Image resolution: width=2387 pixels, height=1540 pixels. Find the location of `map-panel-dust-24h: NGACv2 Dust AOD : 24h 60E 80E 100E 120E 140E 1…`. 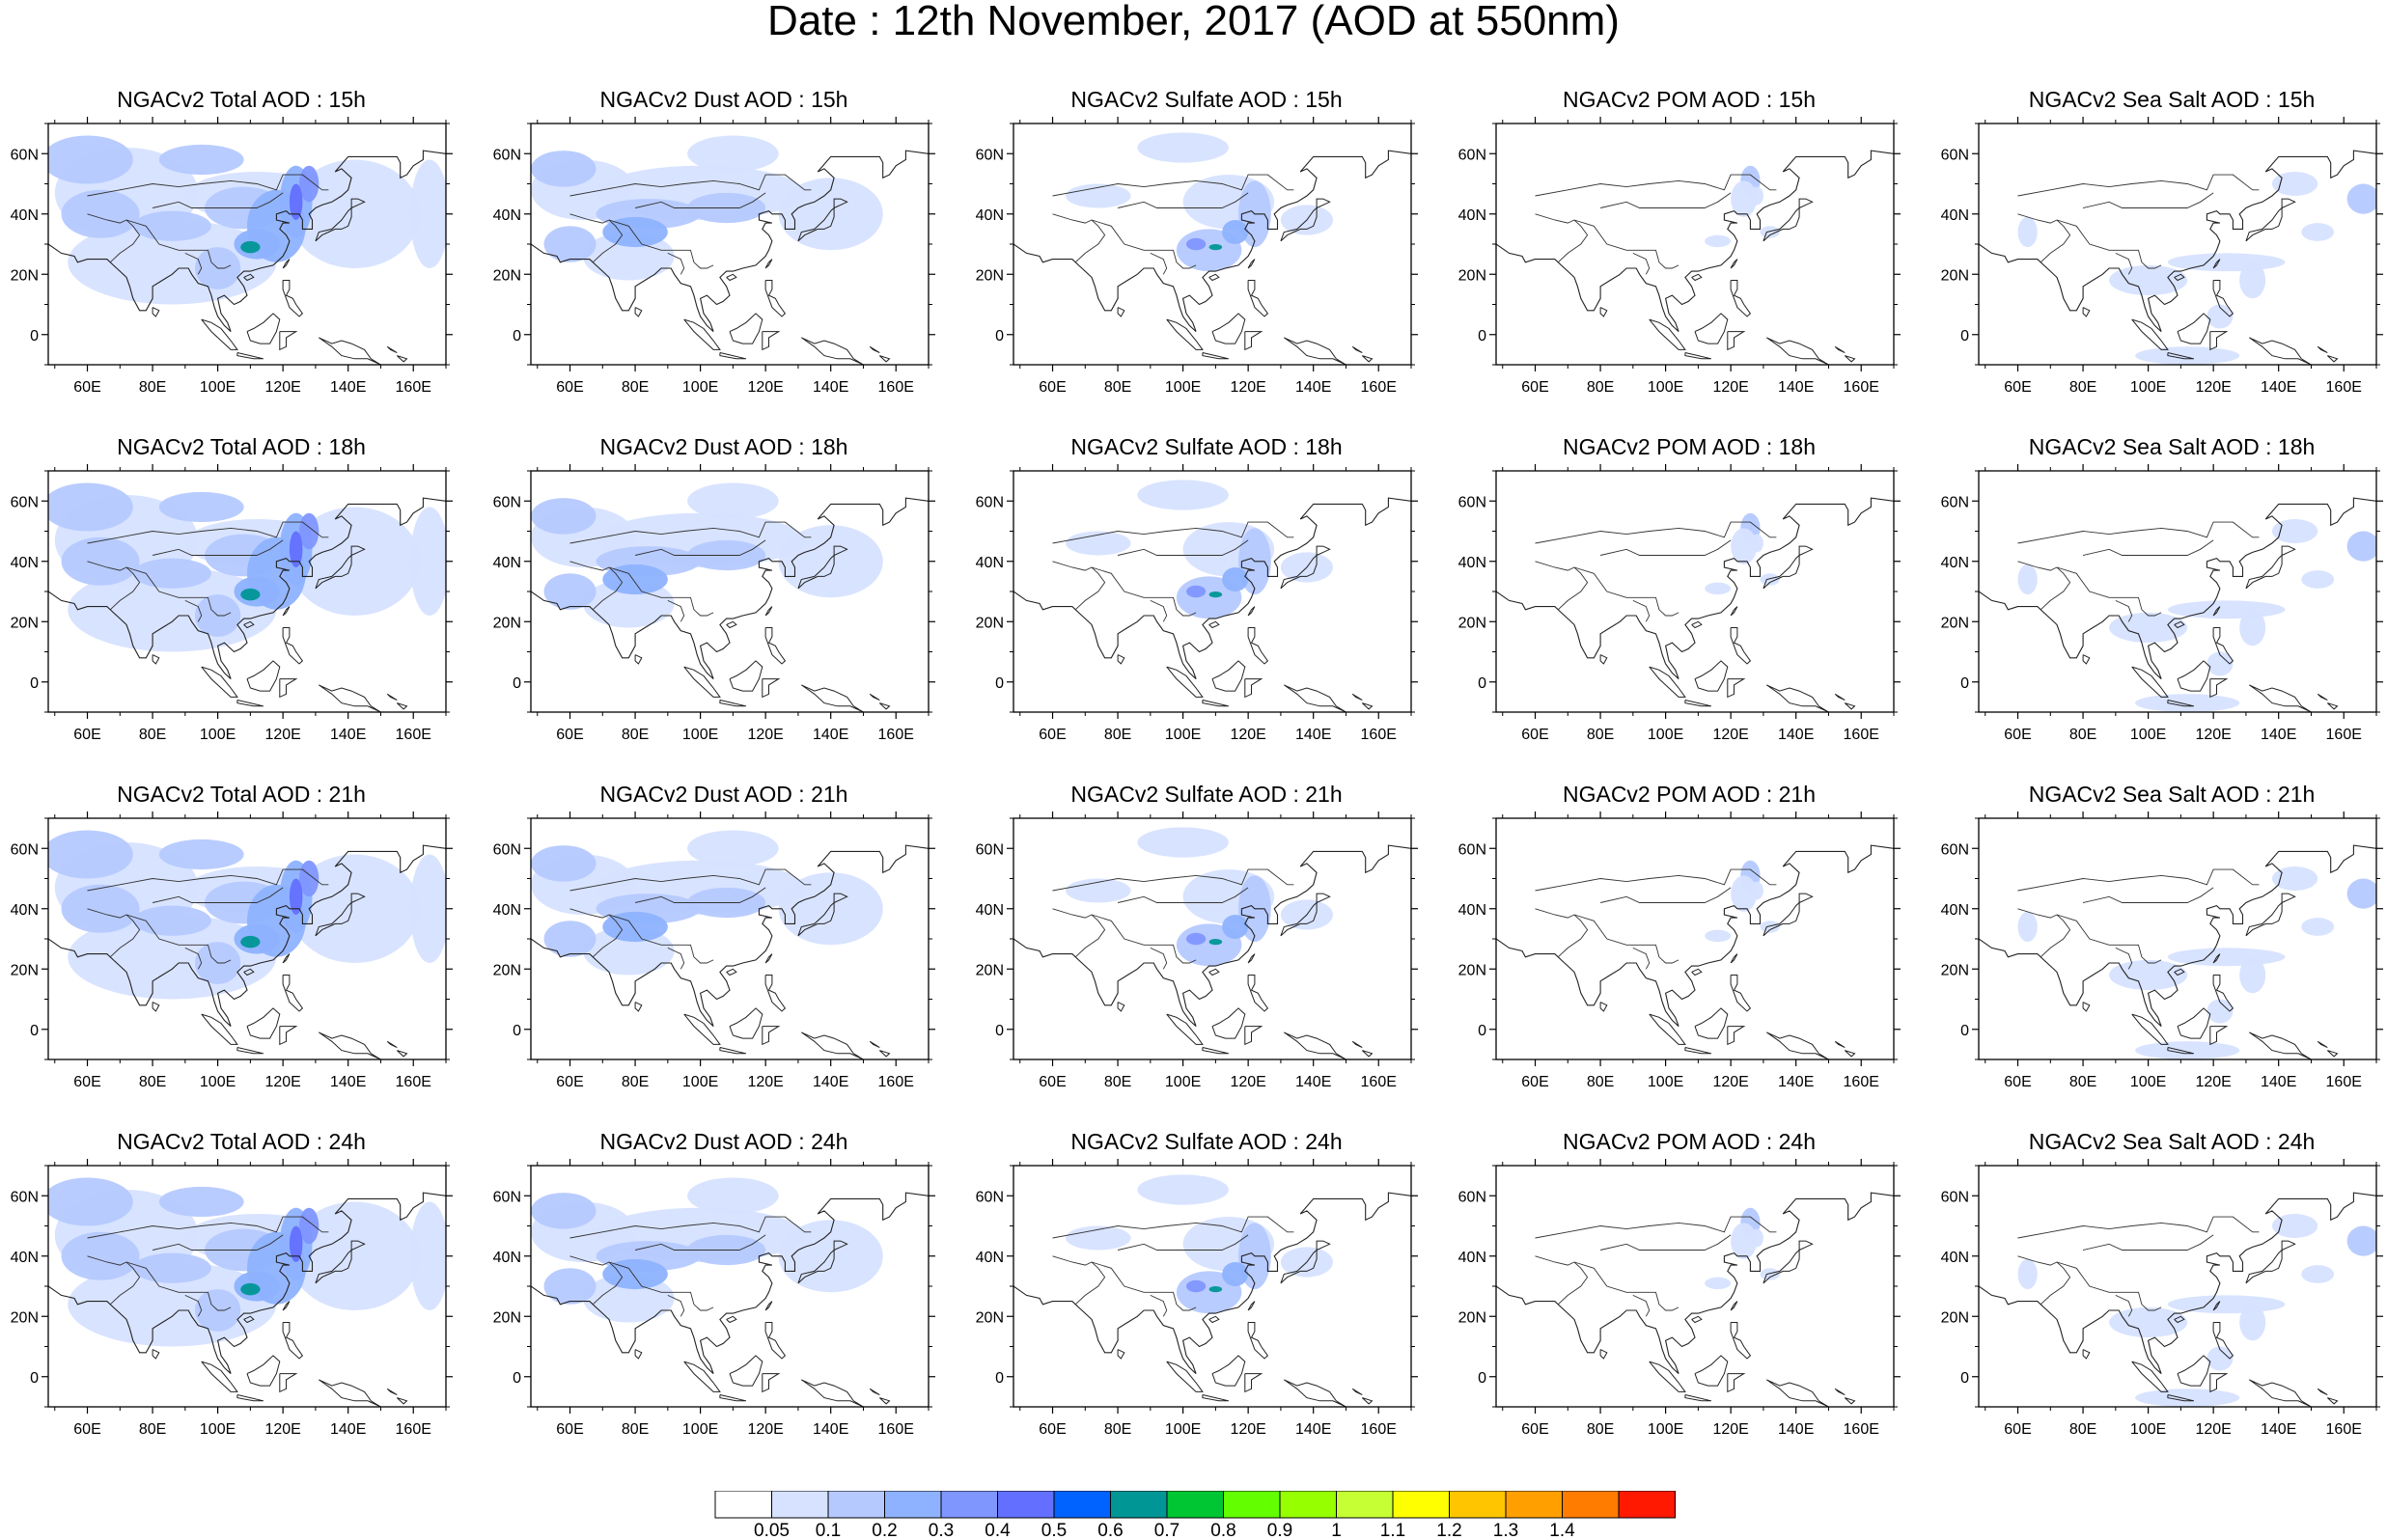

map-panel-dust-24h: NGACv2 Dust AOD : 24h 60E 80E 100E 120E 140E 1… is located at coordinates (724, 1296).